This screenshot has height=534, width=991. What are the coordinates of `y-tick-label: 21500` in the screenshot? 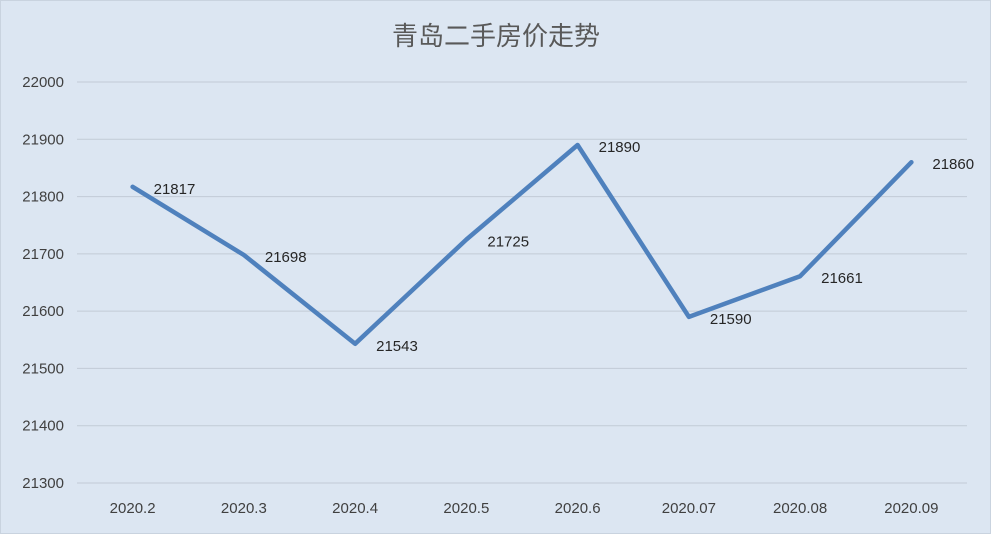 It's located at (43, 368).